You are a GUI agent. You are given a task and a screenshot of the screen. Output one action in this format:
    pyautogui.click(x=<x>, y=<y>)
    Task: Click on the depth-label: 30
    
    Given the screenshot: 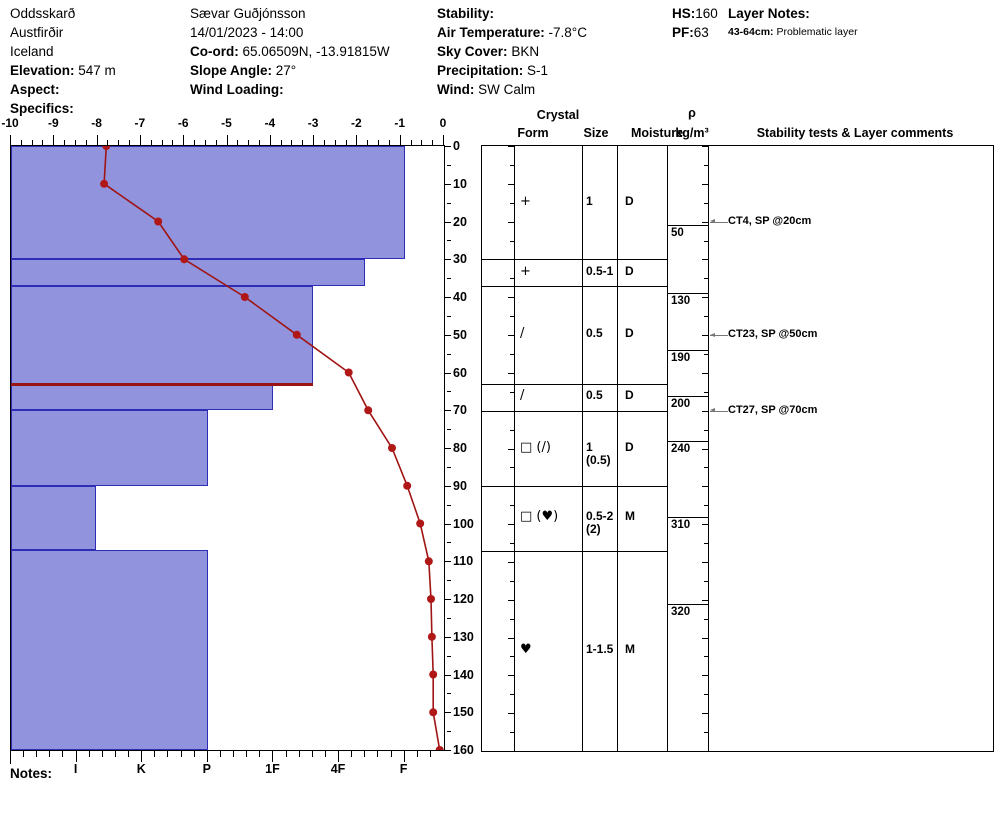 What is the action you would take?
    pyautogui.click(x=460, y=259)
    